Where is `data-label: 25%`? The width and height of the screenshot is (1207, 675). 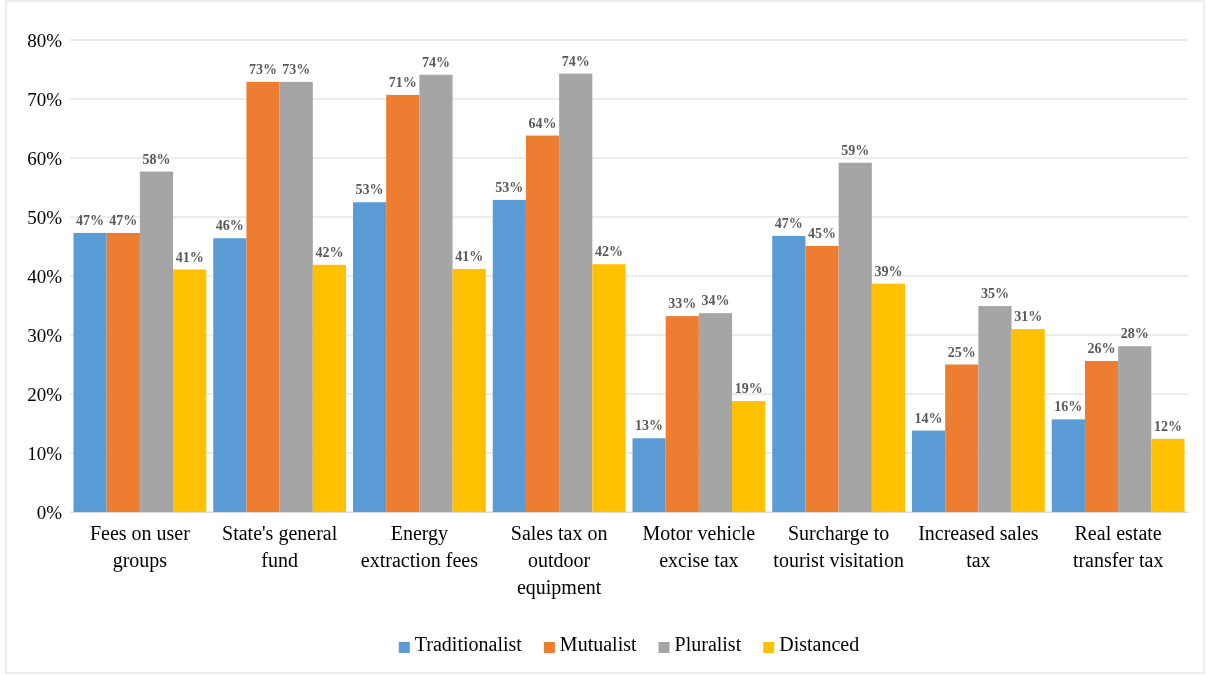
data-label: 25% is located at coordinates (961, 352).